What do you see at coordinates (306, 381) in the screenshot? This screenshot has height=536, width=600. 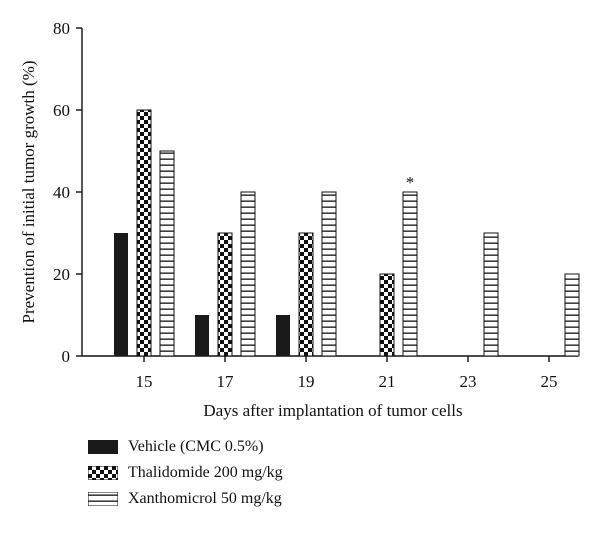 I see `x-tick-label: 19` at bounding box center [306, 381].